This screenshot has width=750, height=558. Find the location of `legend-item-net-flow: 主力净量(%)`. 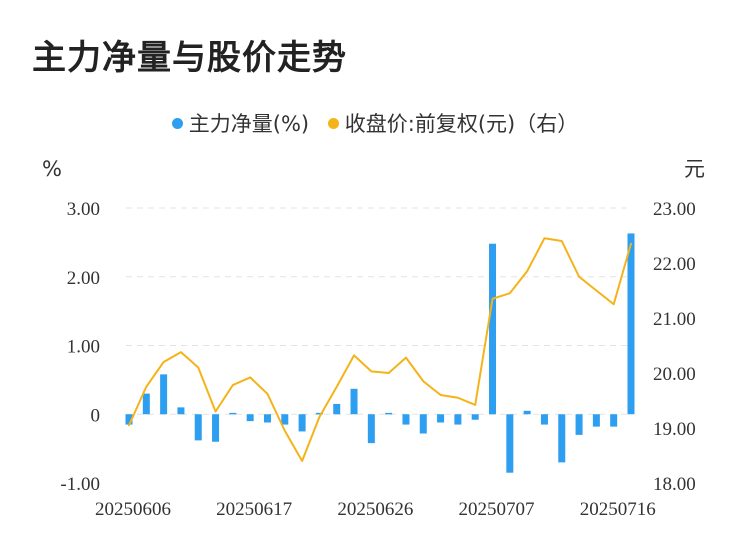

legend-item-net-flow: 主力净量(%) is located at coordinates (240, 123).